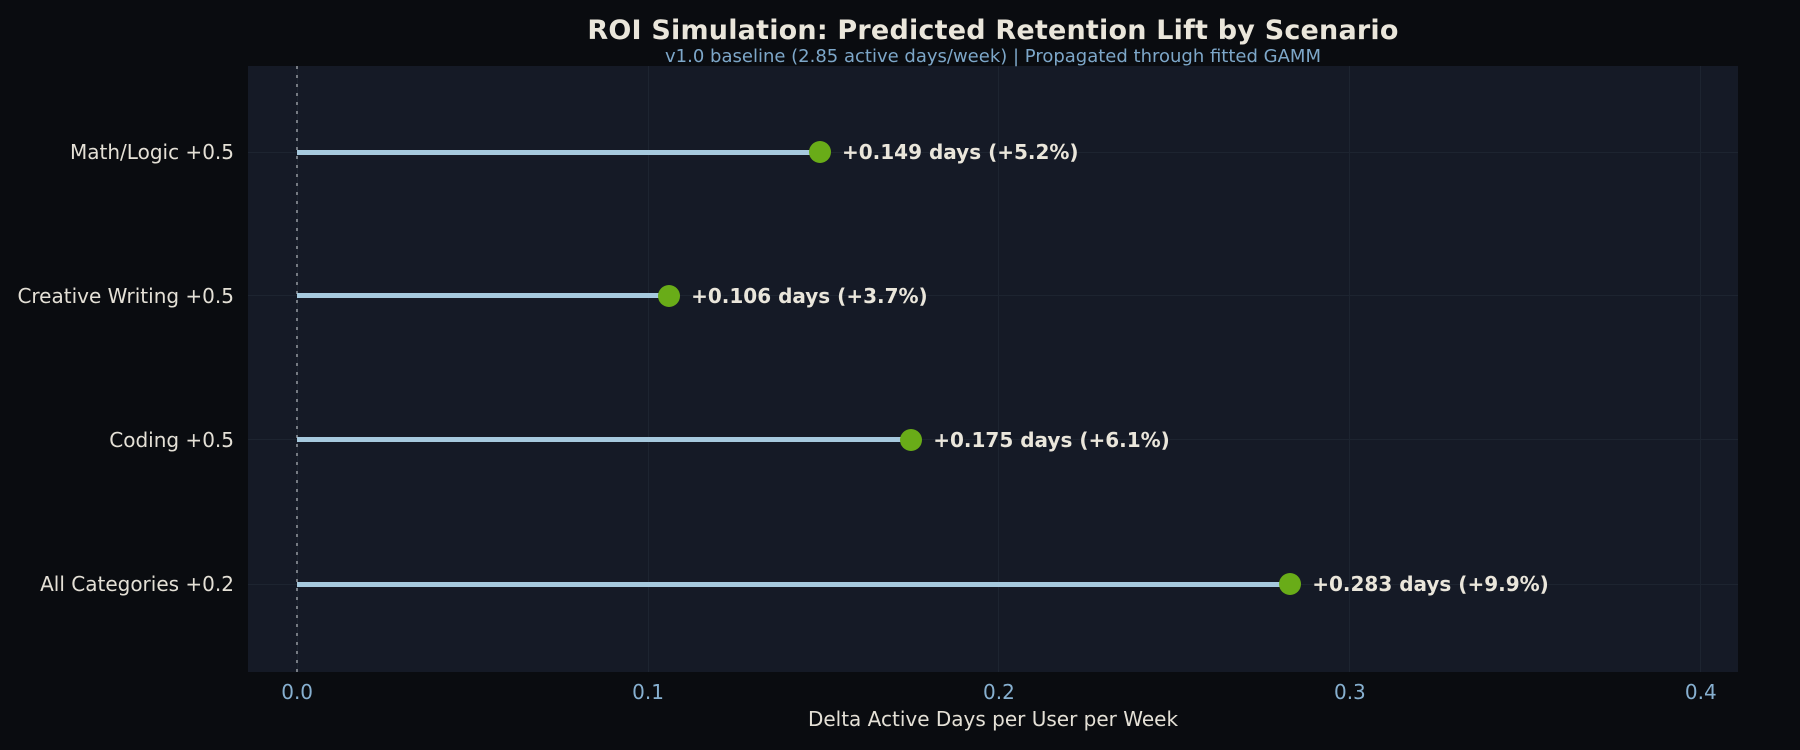 This screenshot has width=1800, height=750. Describe the element at coordinates (297, 692) in the screenshot. I see `x-tick-label: 0.0` at that location.